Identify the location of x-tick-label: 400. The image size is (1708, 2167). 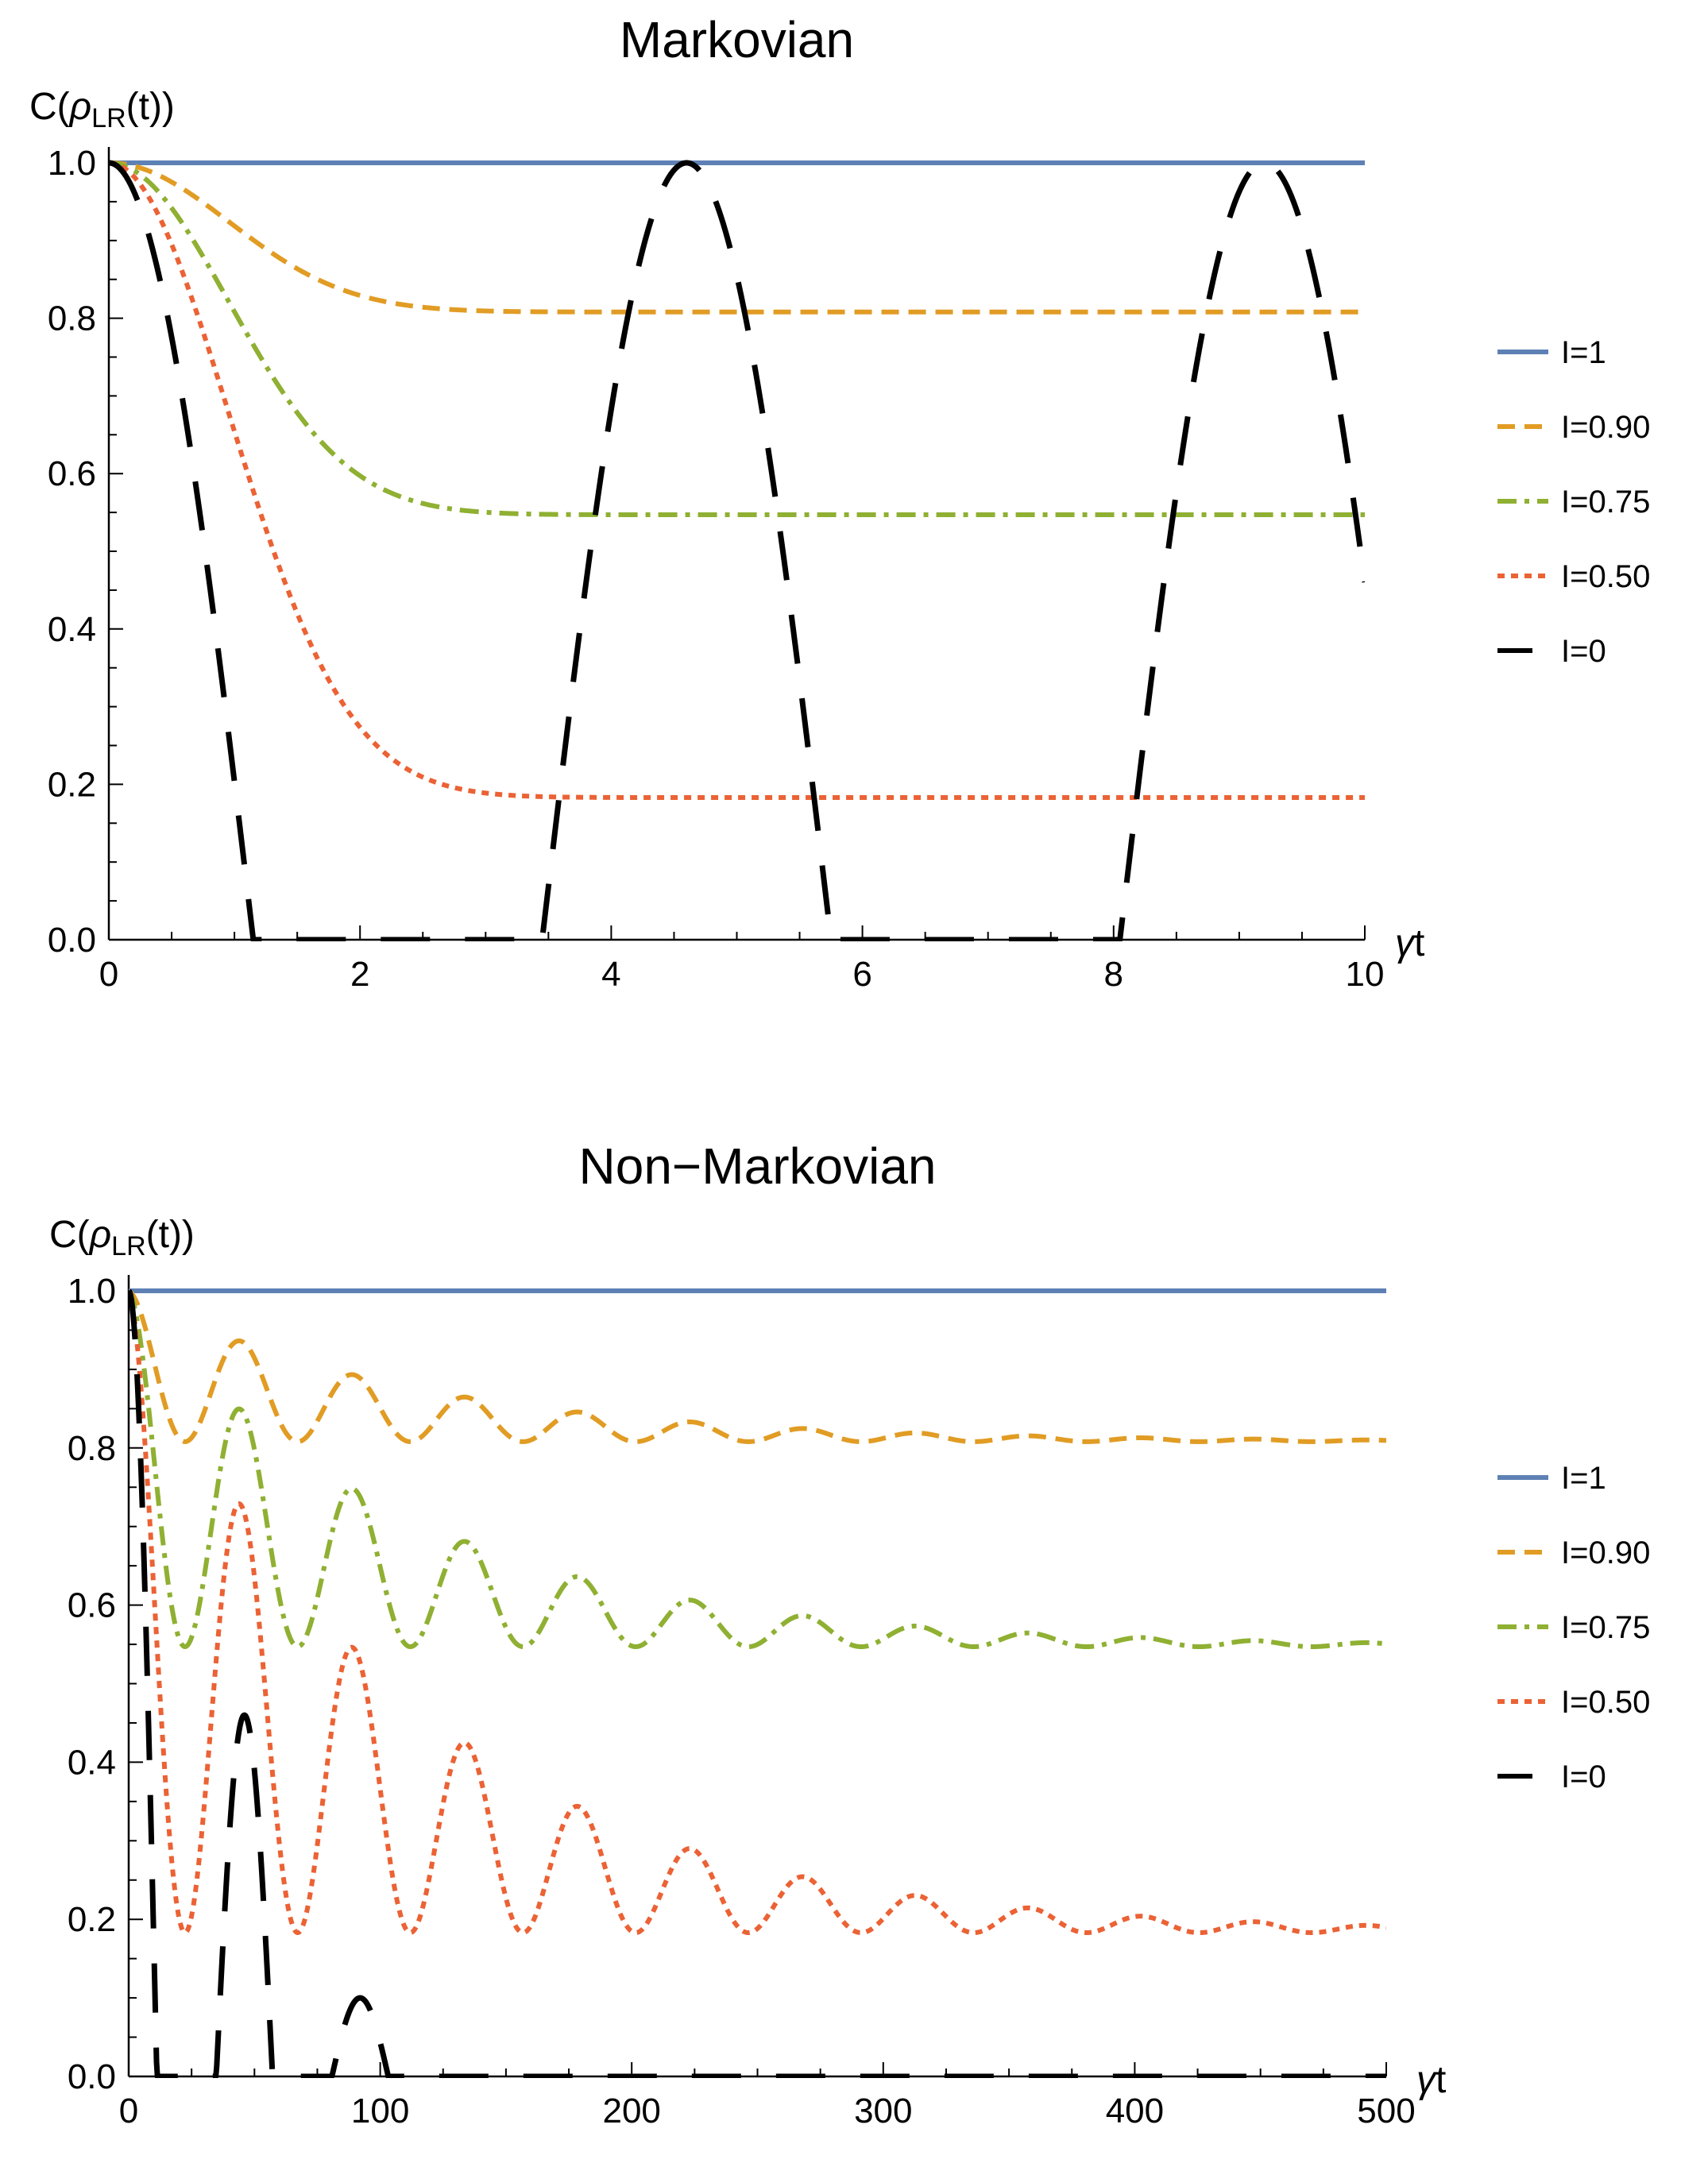
(1135, 2111).